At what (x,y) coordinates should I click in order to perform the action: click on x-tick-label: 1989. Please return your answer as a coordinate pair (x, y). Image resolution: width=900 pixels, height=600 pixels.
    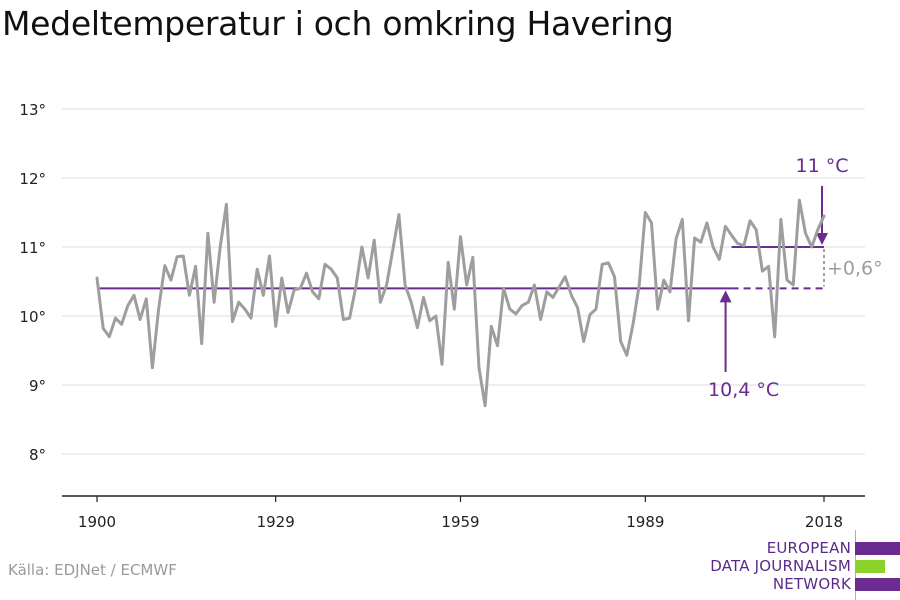
    Looking at the image, I should click on (645, 522).